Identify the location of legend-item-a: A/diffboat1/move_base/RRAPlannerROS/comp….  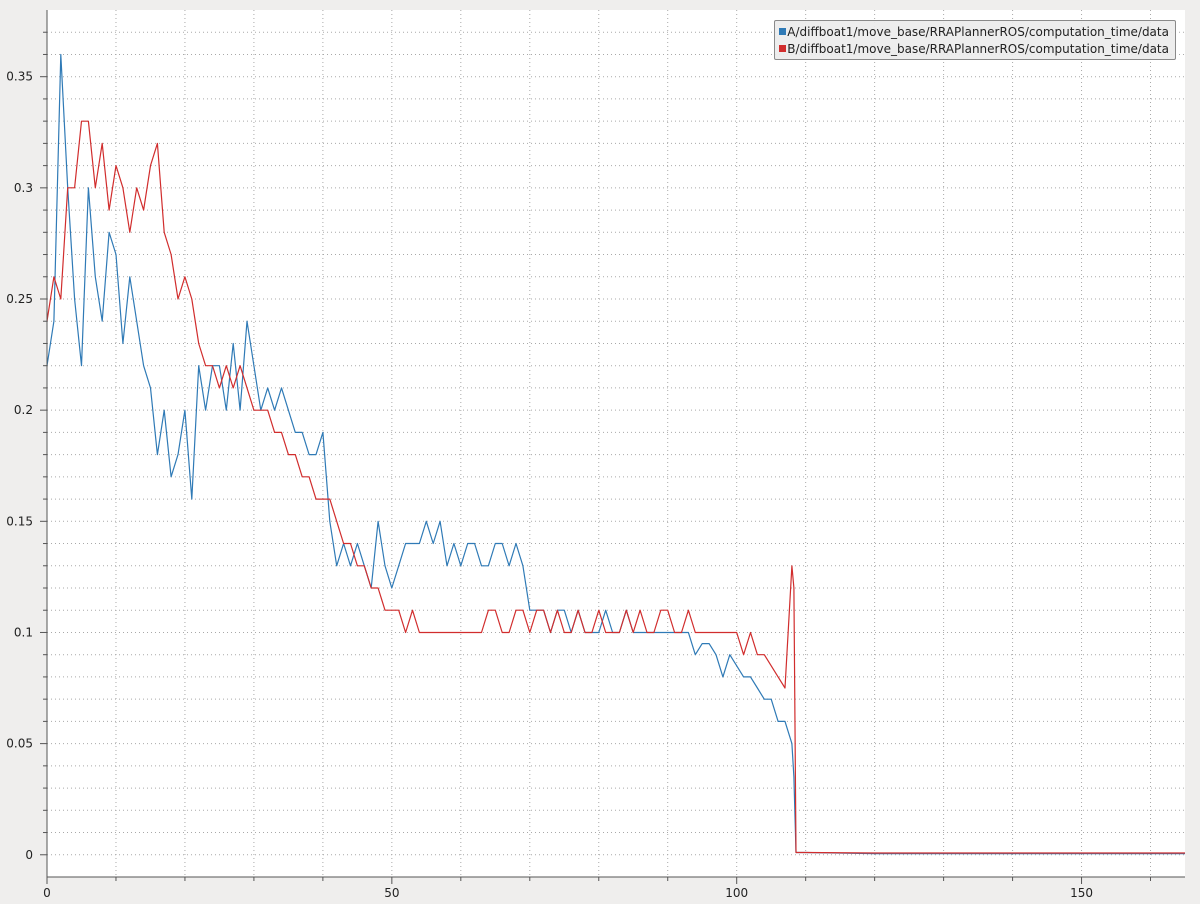
(974, 31).